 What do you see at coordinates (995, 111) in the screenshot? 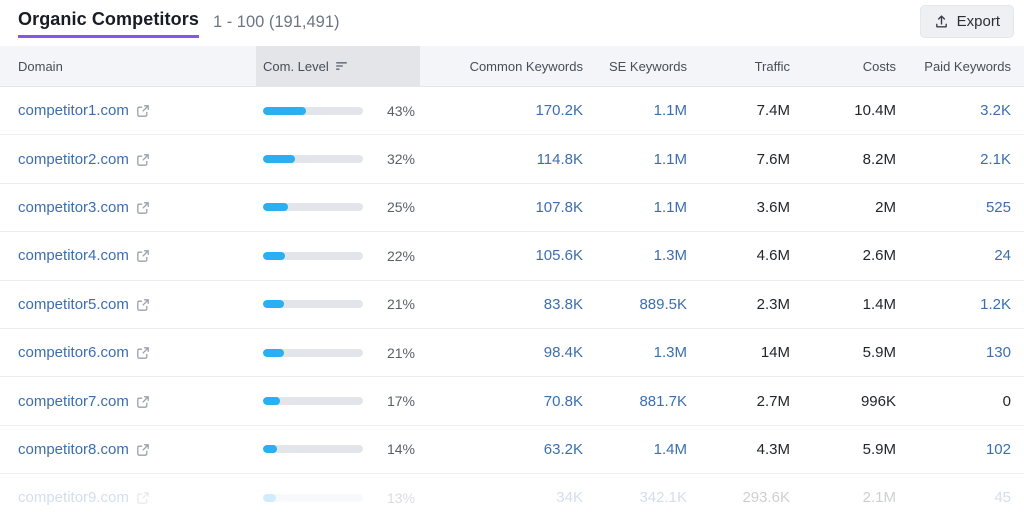
I see `paid-keywords-link: 3.2K` at bounding box center [995, 111].